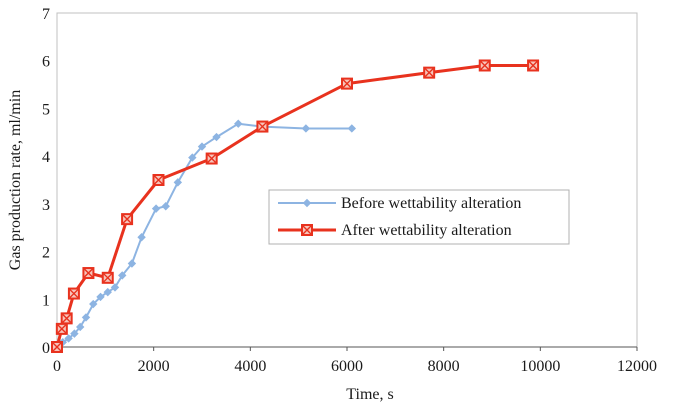 This screenshot has height=409, width=679. I want to click on y-axis-label: Gas production rate, ml/min, so click(15, 180).